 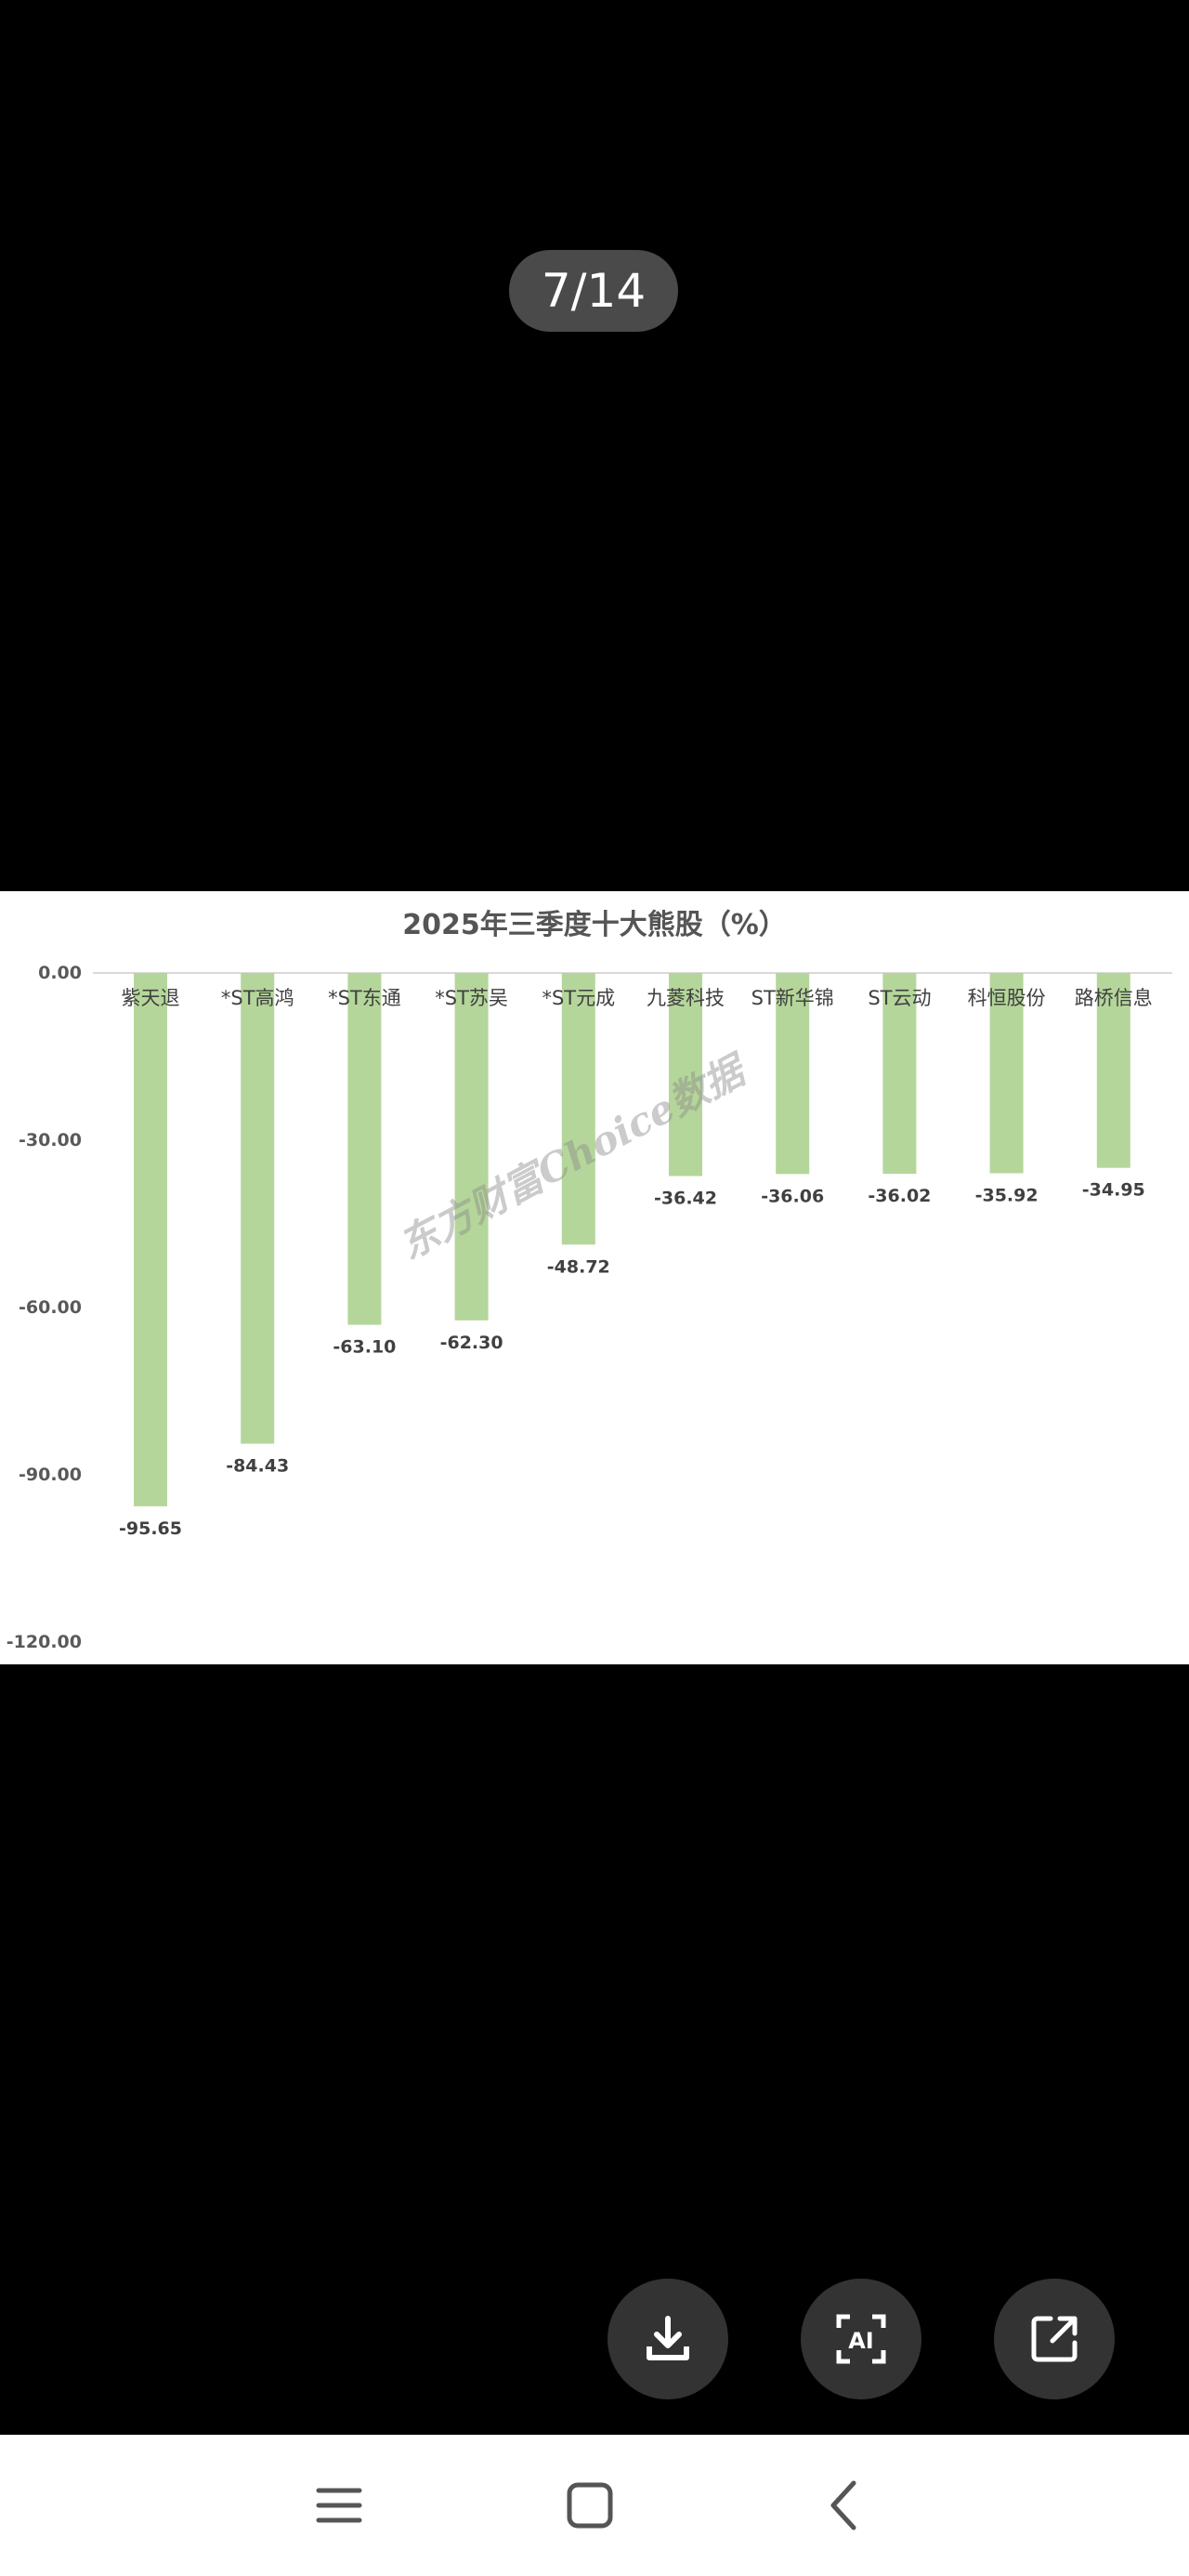 What do you see at coordinates (1007, 998) in the screenshot?
I see `category-label: 科恒股份` at bounding box center [1007, 998].